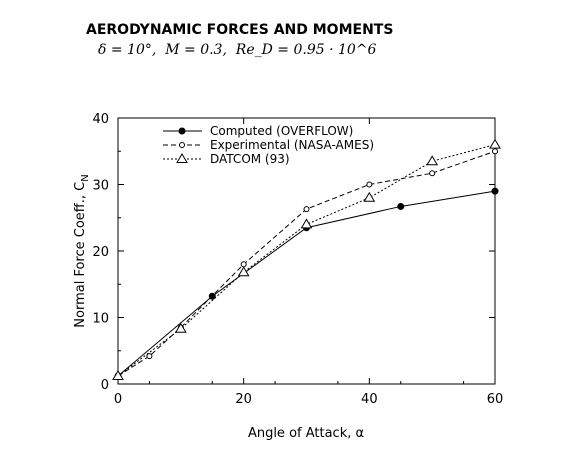 This screenshot has height=456, width=573. I want to click on legend-entry-1: Experimental (NASA-AMES), so click(268, 145).